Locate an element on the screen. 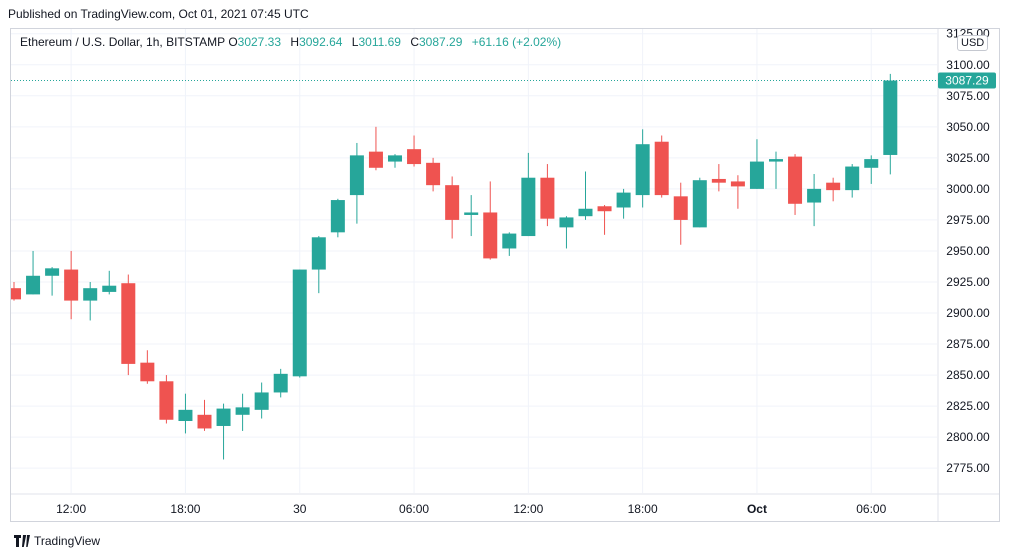 The image size is (1012, 558). open-value: 3027.33 is located at coordinates (259, 42).